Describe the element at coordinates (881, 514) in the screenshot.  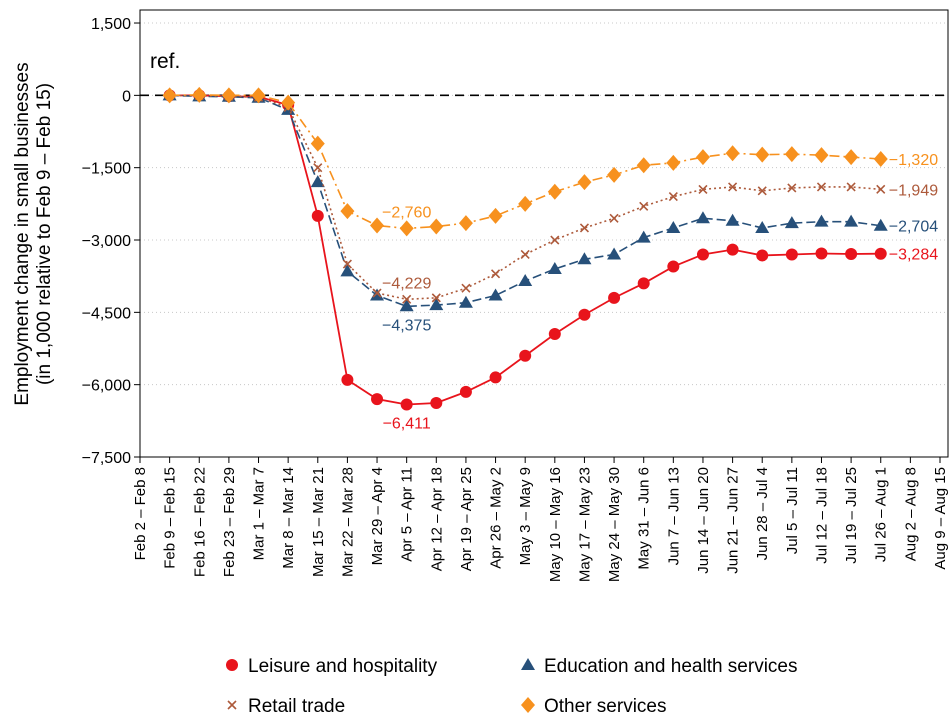
I see `x-tick-label: Jul 26 – Aug 1` at that location.